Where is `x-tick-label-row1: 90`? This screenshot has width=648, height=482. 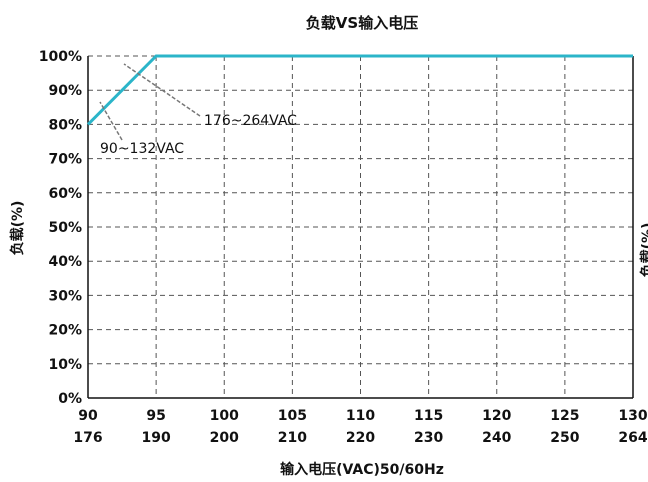
x-tick-label-row1: 90 is located at coordinates (88, 416).